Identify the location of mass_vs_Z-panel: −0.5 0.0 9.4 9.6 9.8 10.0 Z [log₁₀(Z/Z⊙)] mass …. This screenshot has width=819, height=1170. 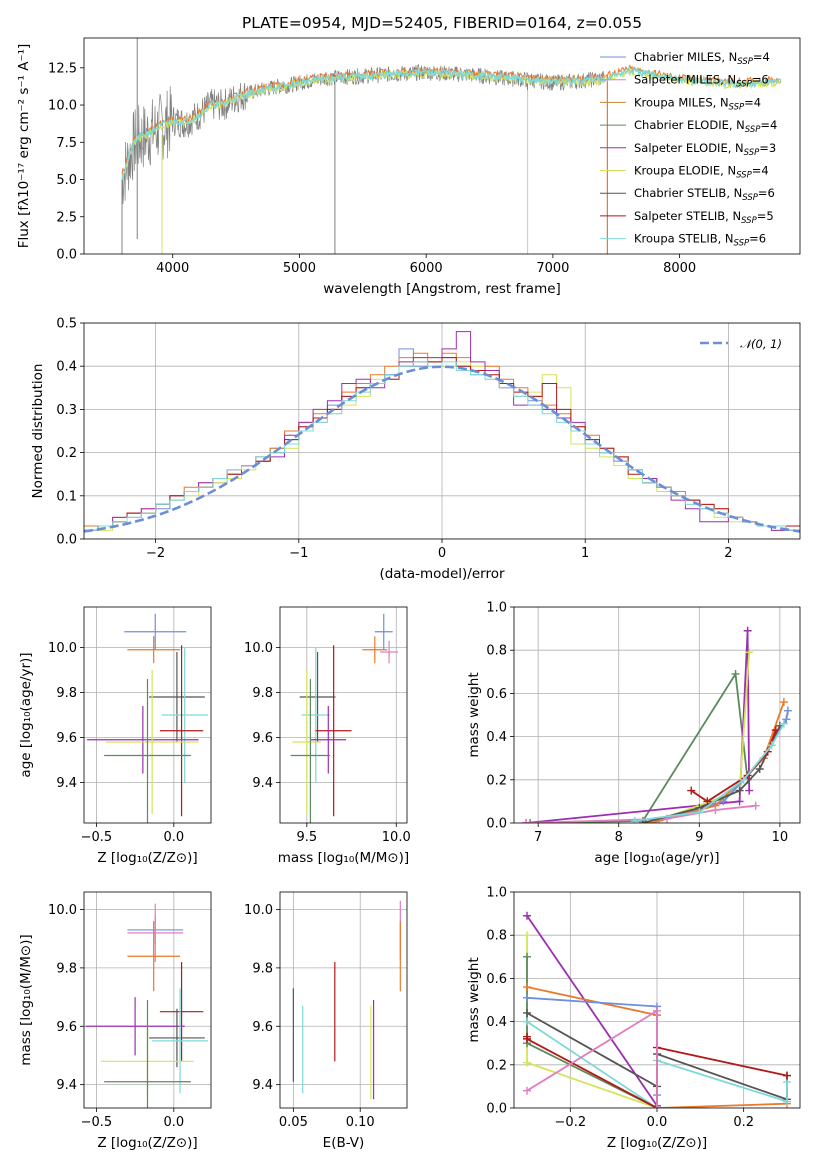
(115, 1021).